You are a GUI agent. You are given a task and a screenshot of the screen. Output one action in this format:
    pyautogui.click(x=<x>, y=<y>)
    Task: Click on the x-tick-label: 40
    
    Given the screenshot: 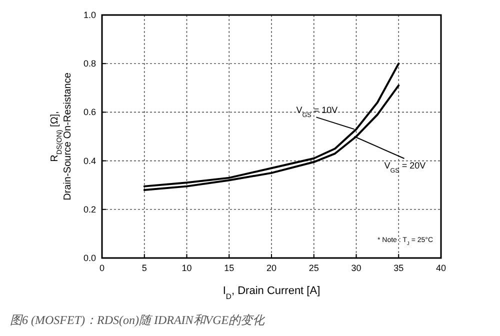 What is the action you would take?
    pyautogui.click(x=441, y=268)
    